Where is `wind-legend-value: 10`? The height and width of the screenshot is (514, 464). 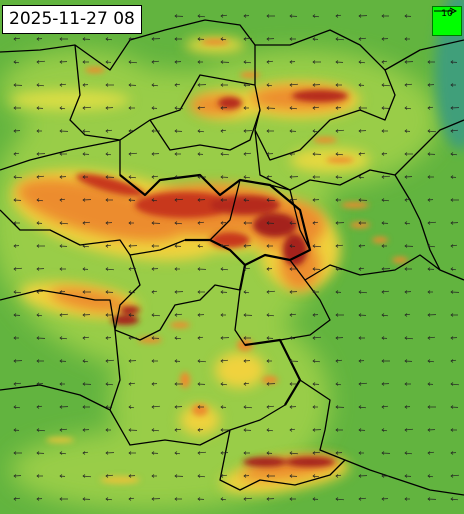 wind-legend-value: 10 is located at coordinates (447, 14).